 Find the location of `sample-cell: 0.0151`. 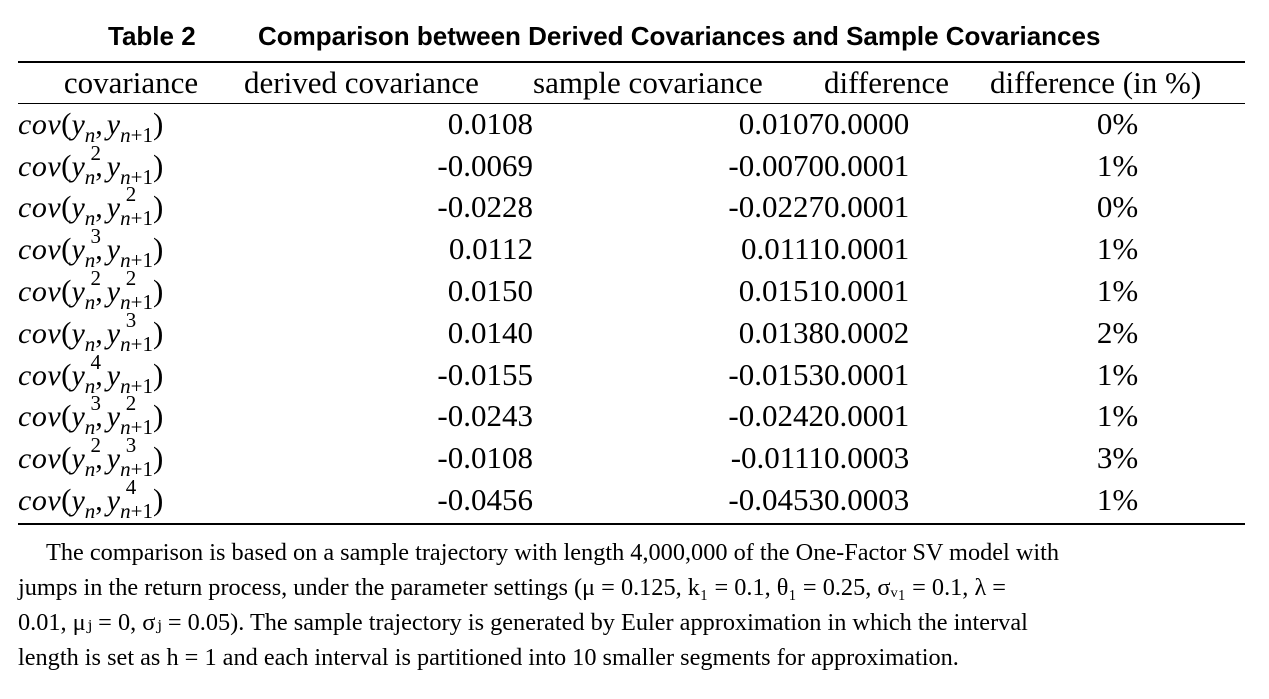

sample-cell: 0.0151 is located at coordinates (781, 291).